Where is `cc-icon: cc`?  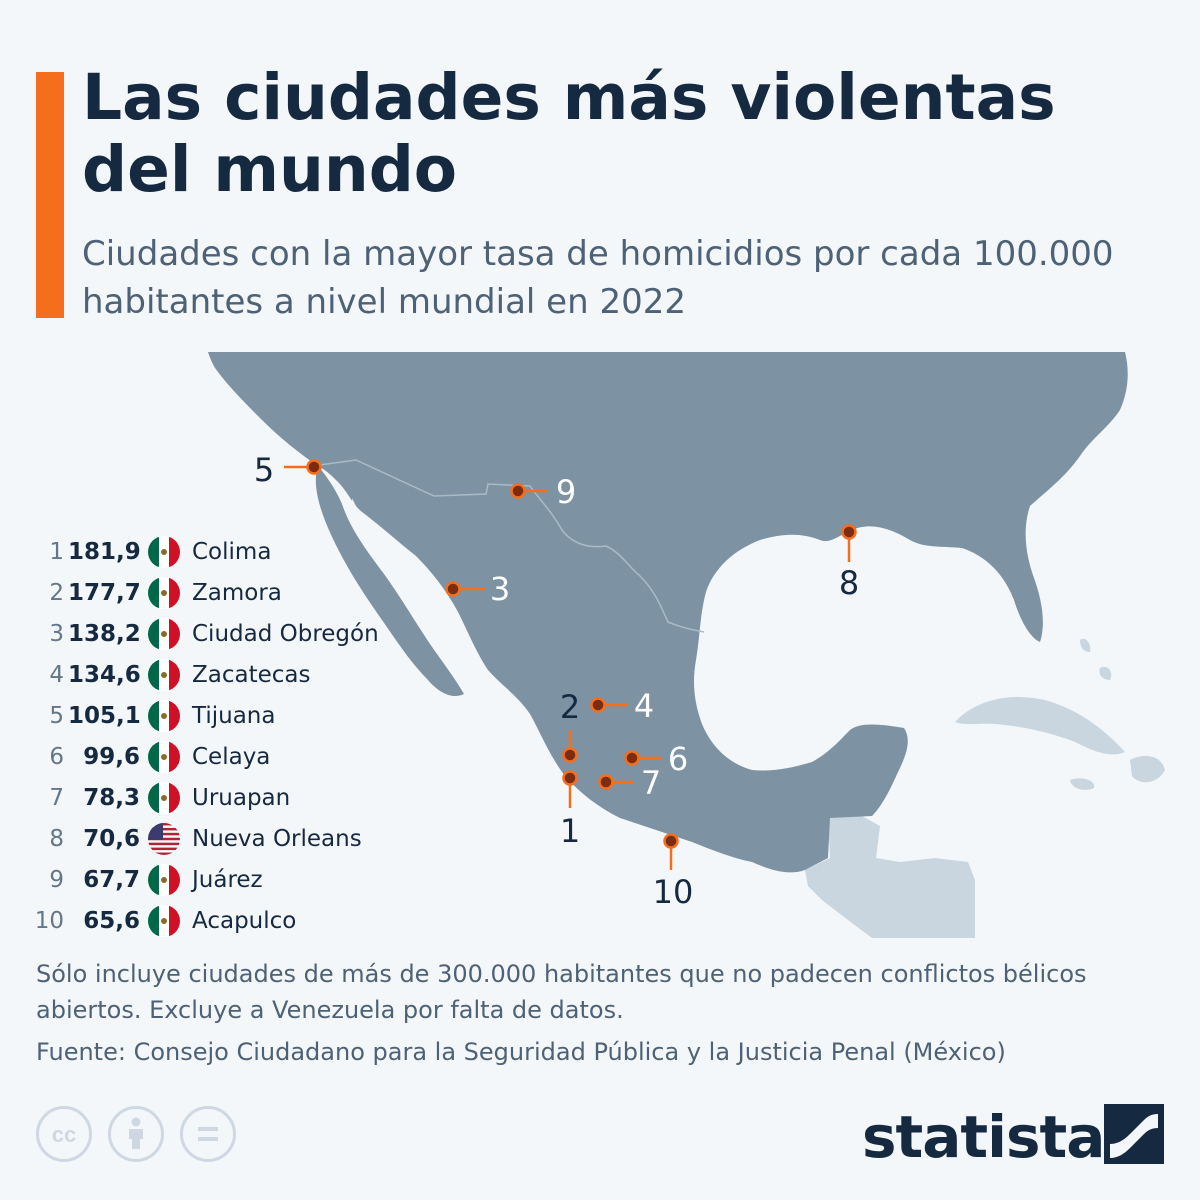
cc-icon: cc is located at coordinates (64, 1134).